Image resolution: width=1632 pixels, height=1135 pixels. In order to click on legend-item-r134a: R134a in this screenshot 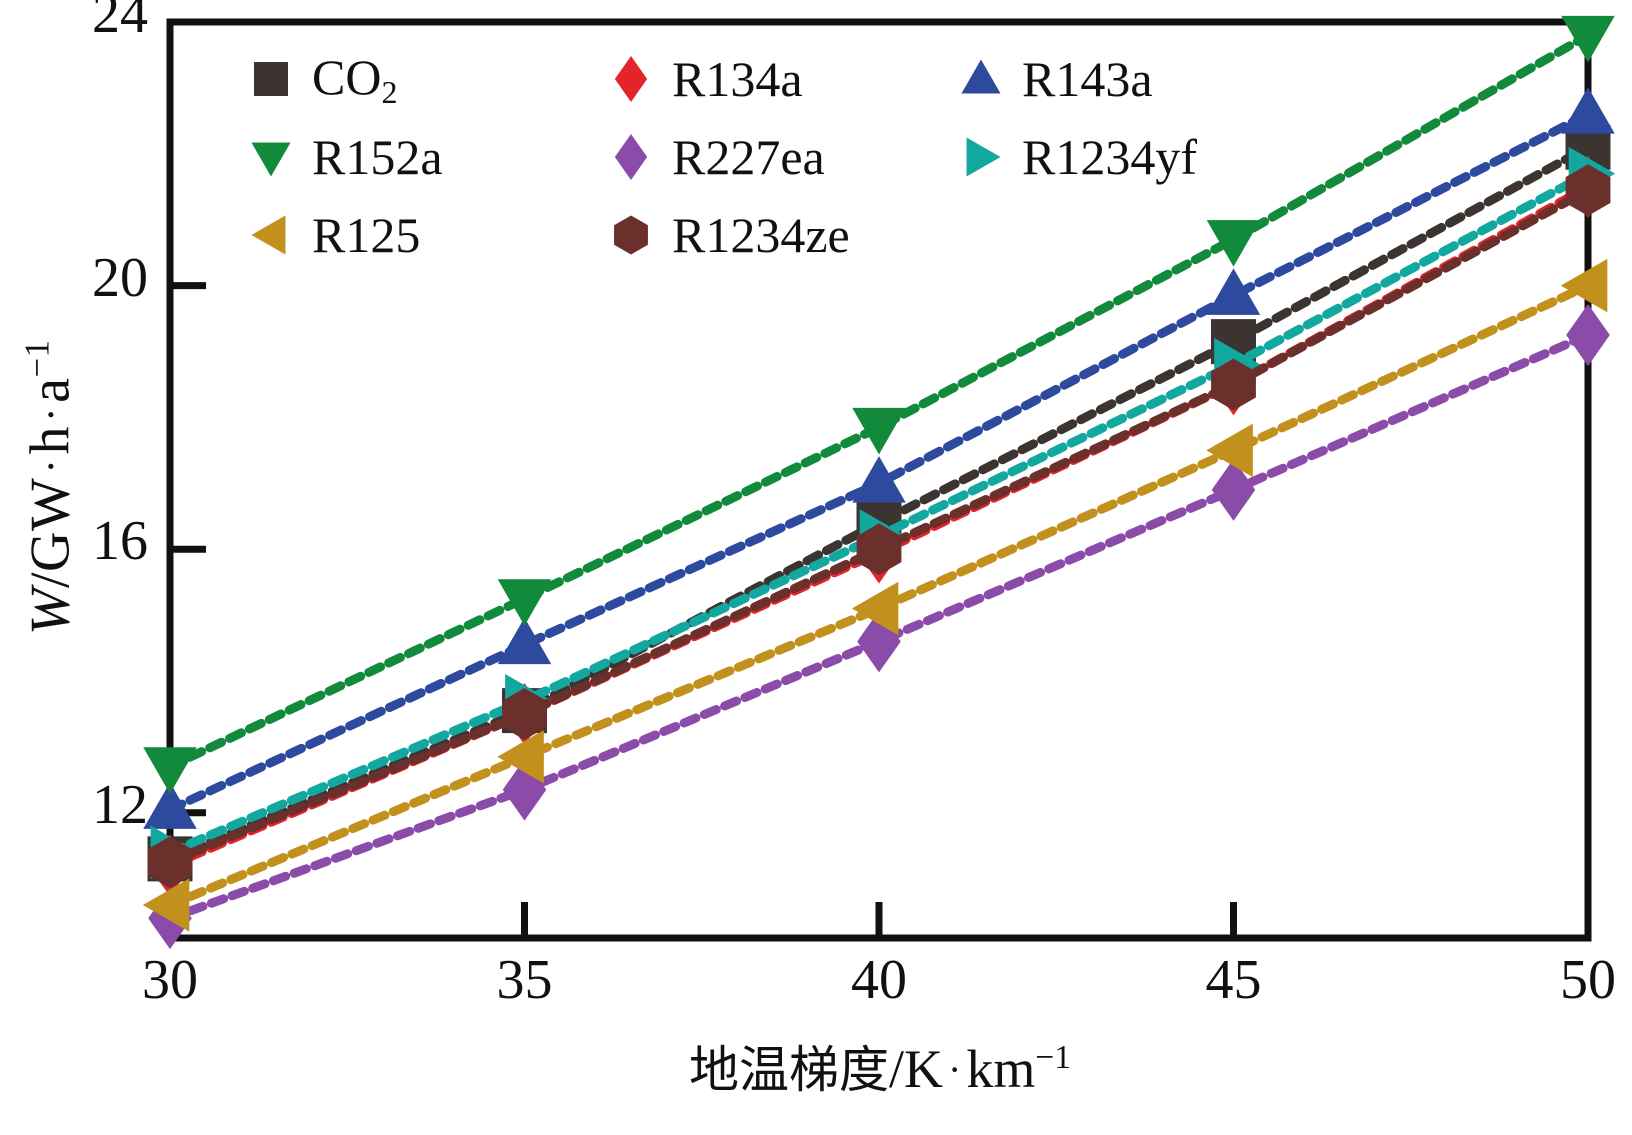, I will do `click(783, 79)`.